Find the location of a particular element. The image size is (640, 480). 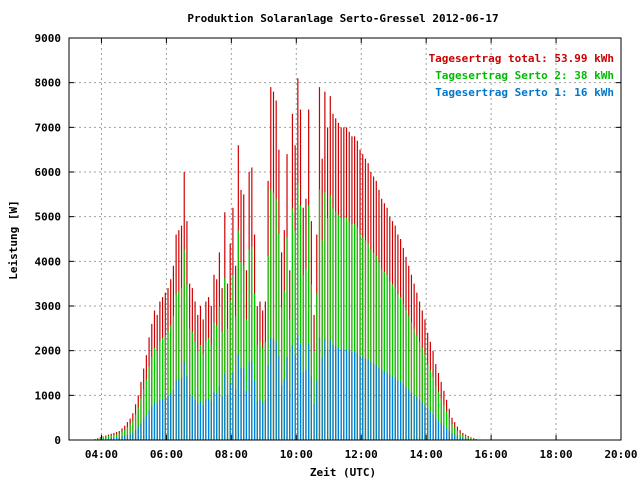

x-tick-label: 18:00 is located at coordinates (555, 454).